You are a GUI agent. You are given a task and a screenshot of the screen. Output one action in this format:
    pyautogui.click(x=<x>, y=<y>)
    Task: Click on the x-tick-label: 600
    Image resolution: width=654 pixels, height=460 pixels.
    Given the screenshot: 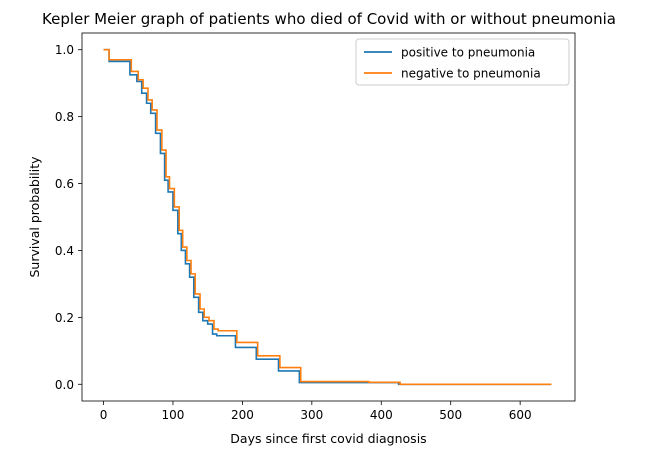 What is the action you would take?
    pyautogui.click(x=520, y=415)
    